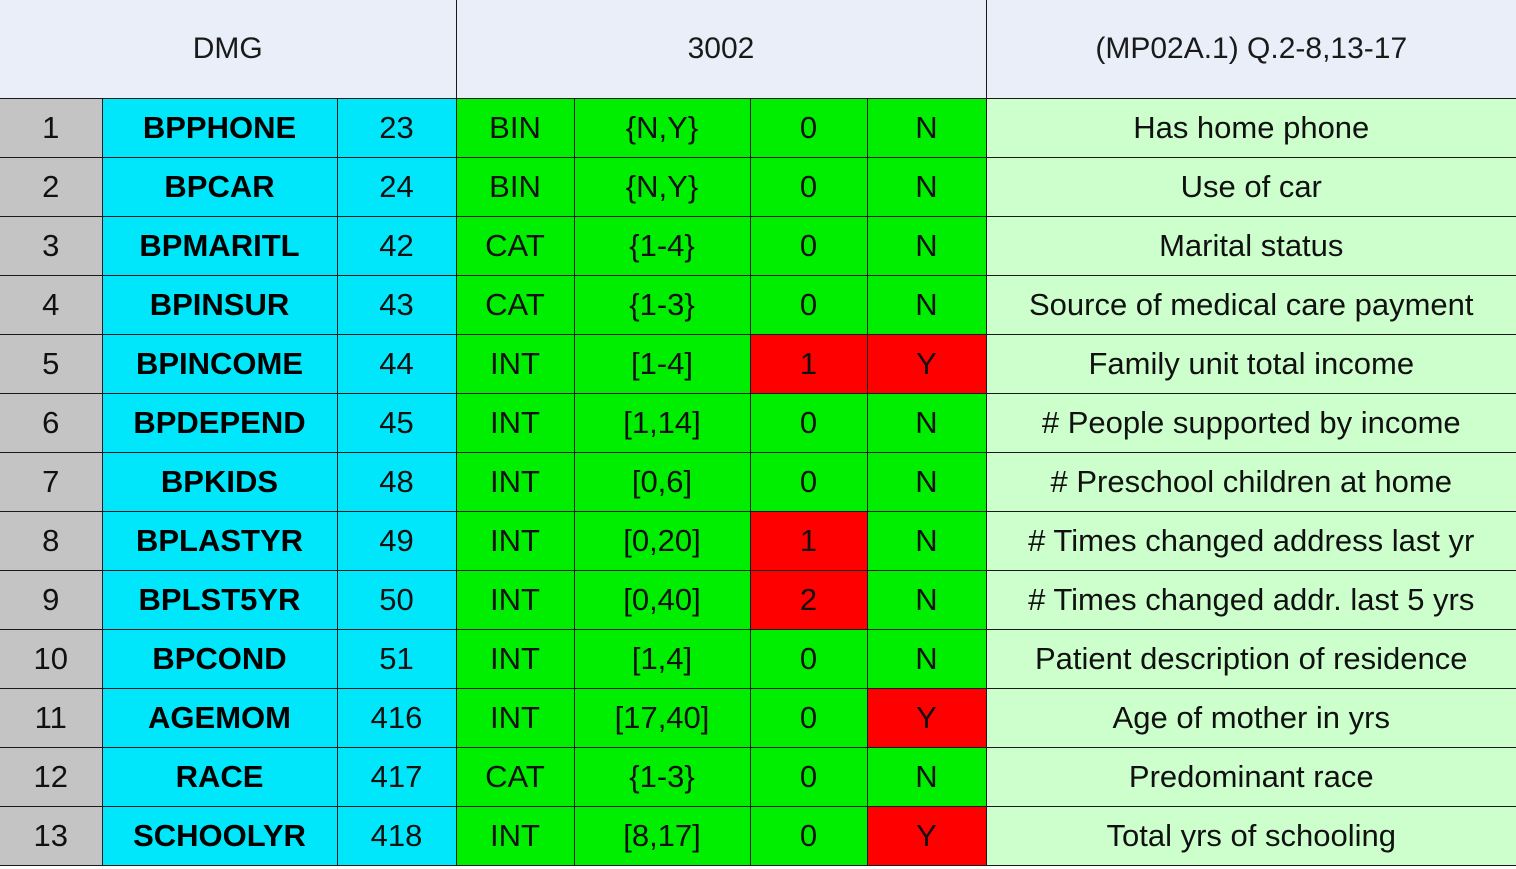 The width and height of the screenshot is (1516, 869). What do you see at coordinates (51, 364) in the screenshot?
I see `row-index-cell: 5` at bounding box center [51, 364].